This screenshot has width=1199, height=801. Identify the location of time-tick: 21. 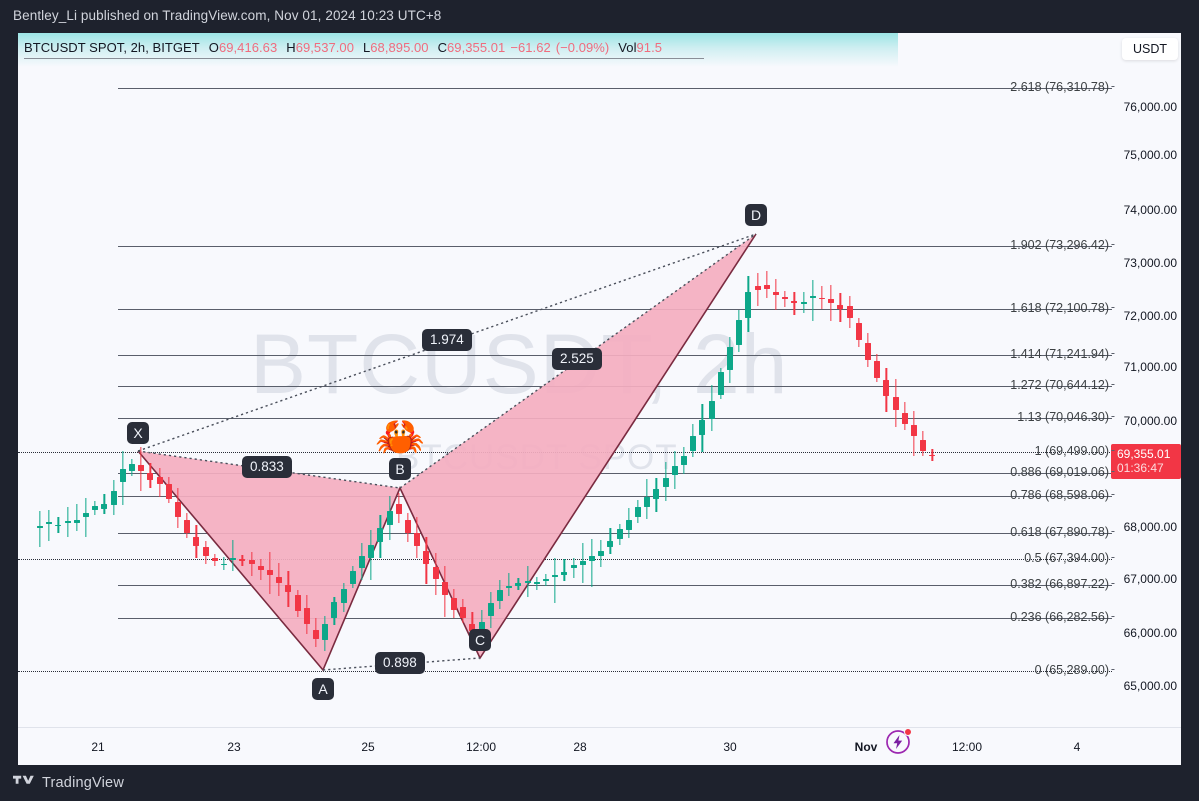
(98, 747).